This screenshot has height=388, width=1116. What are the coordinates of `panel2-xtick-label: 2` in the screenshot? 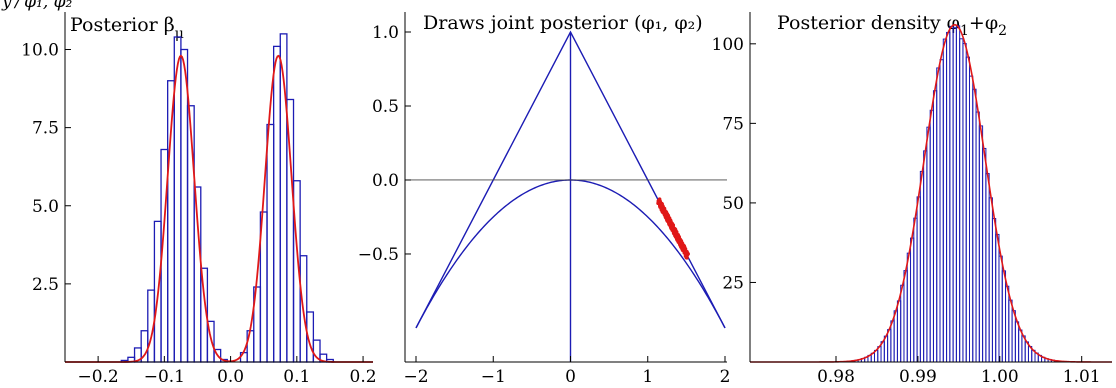 It's located at (725, 377).